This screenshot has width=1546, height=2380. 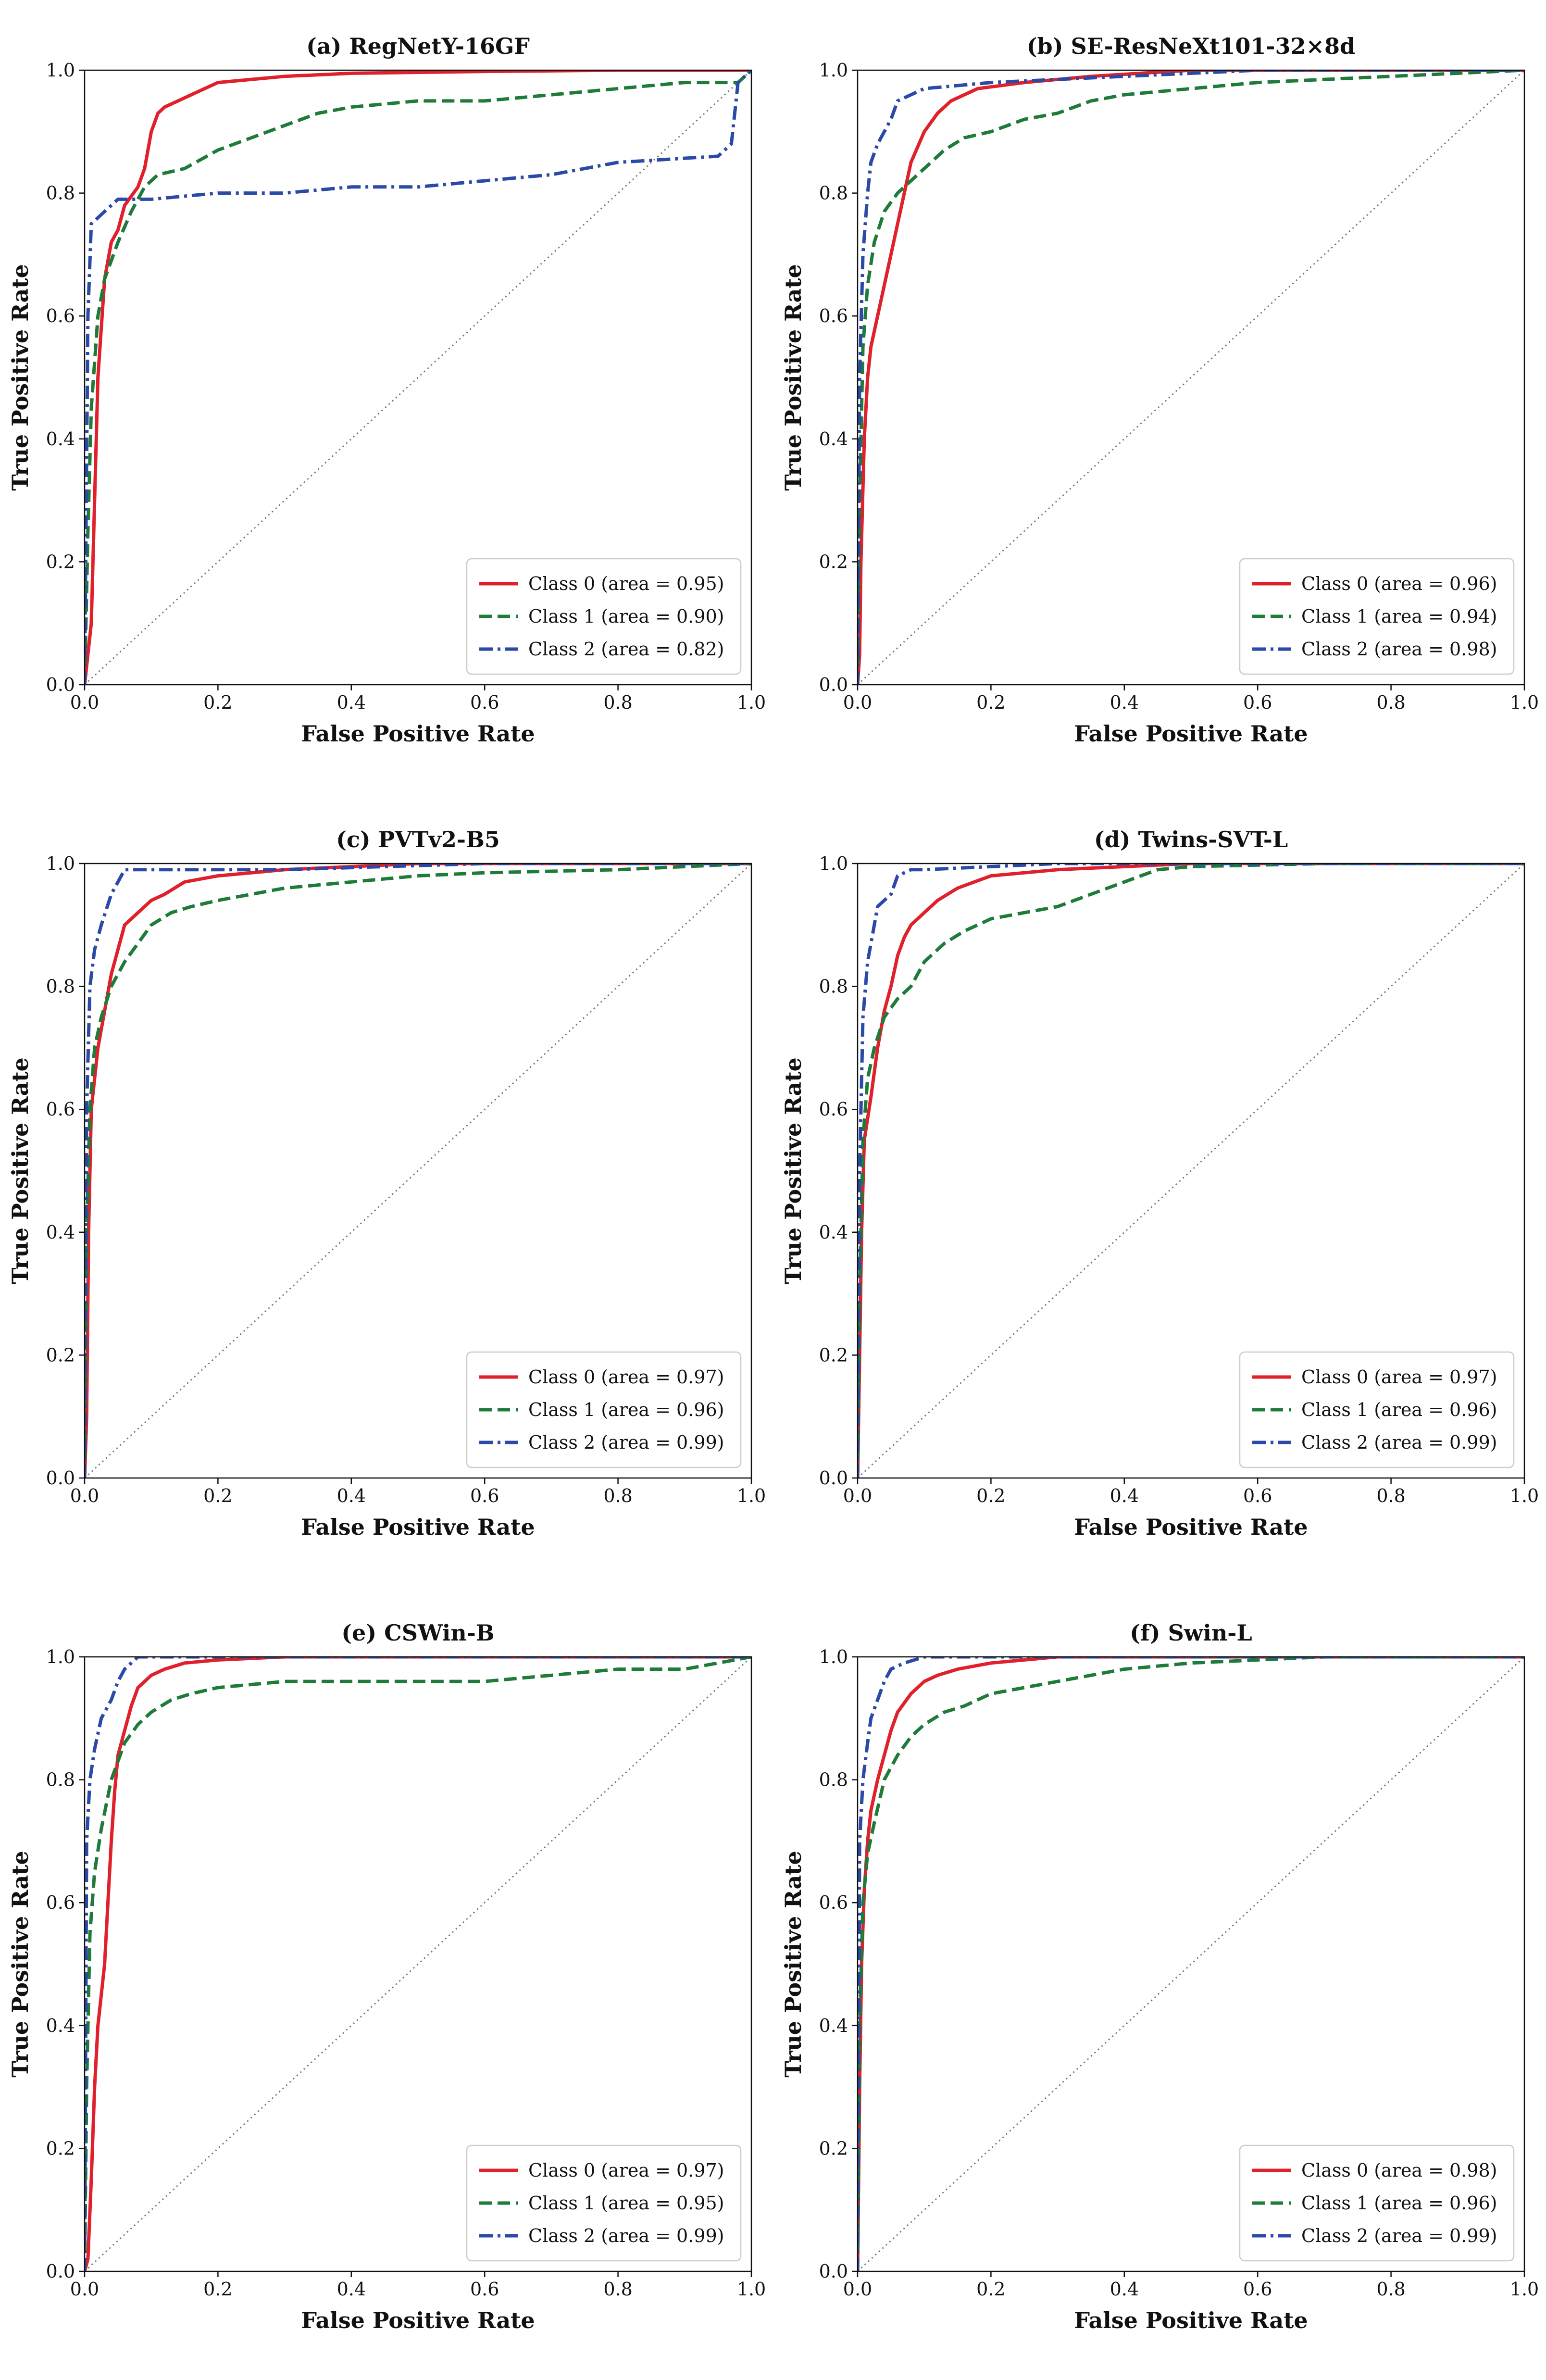 I want to click on chart-title: (b) SE-ResNeXt101-32×8d, so click(x=1191, y=46).